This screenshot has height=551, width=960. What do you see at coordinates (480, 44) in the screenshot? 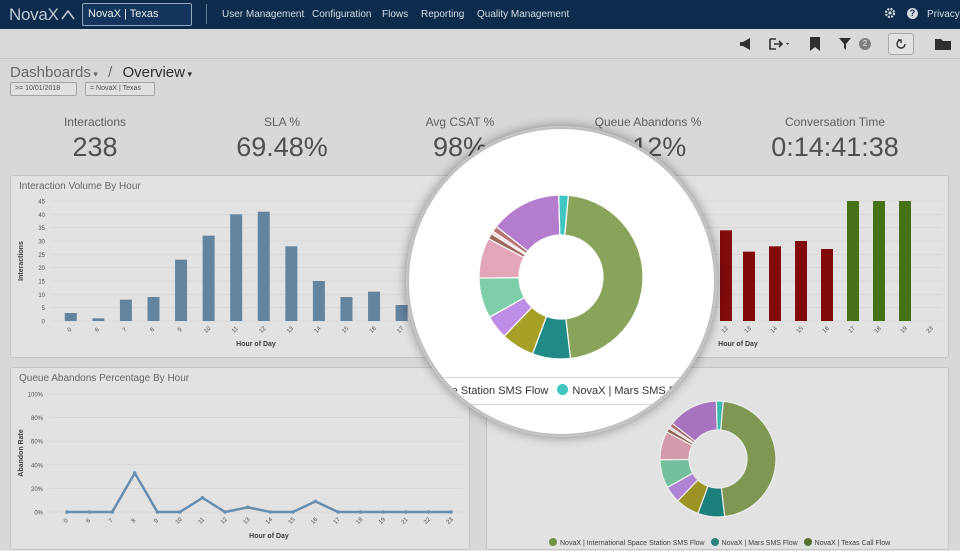
I see `dashboard-toolbar: 2` at bounding box center [480, 44].